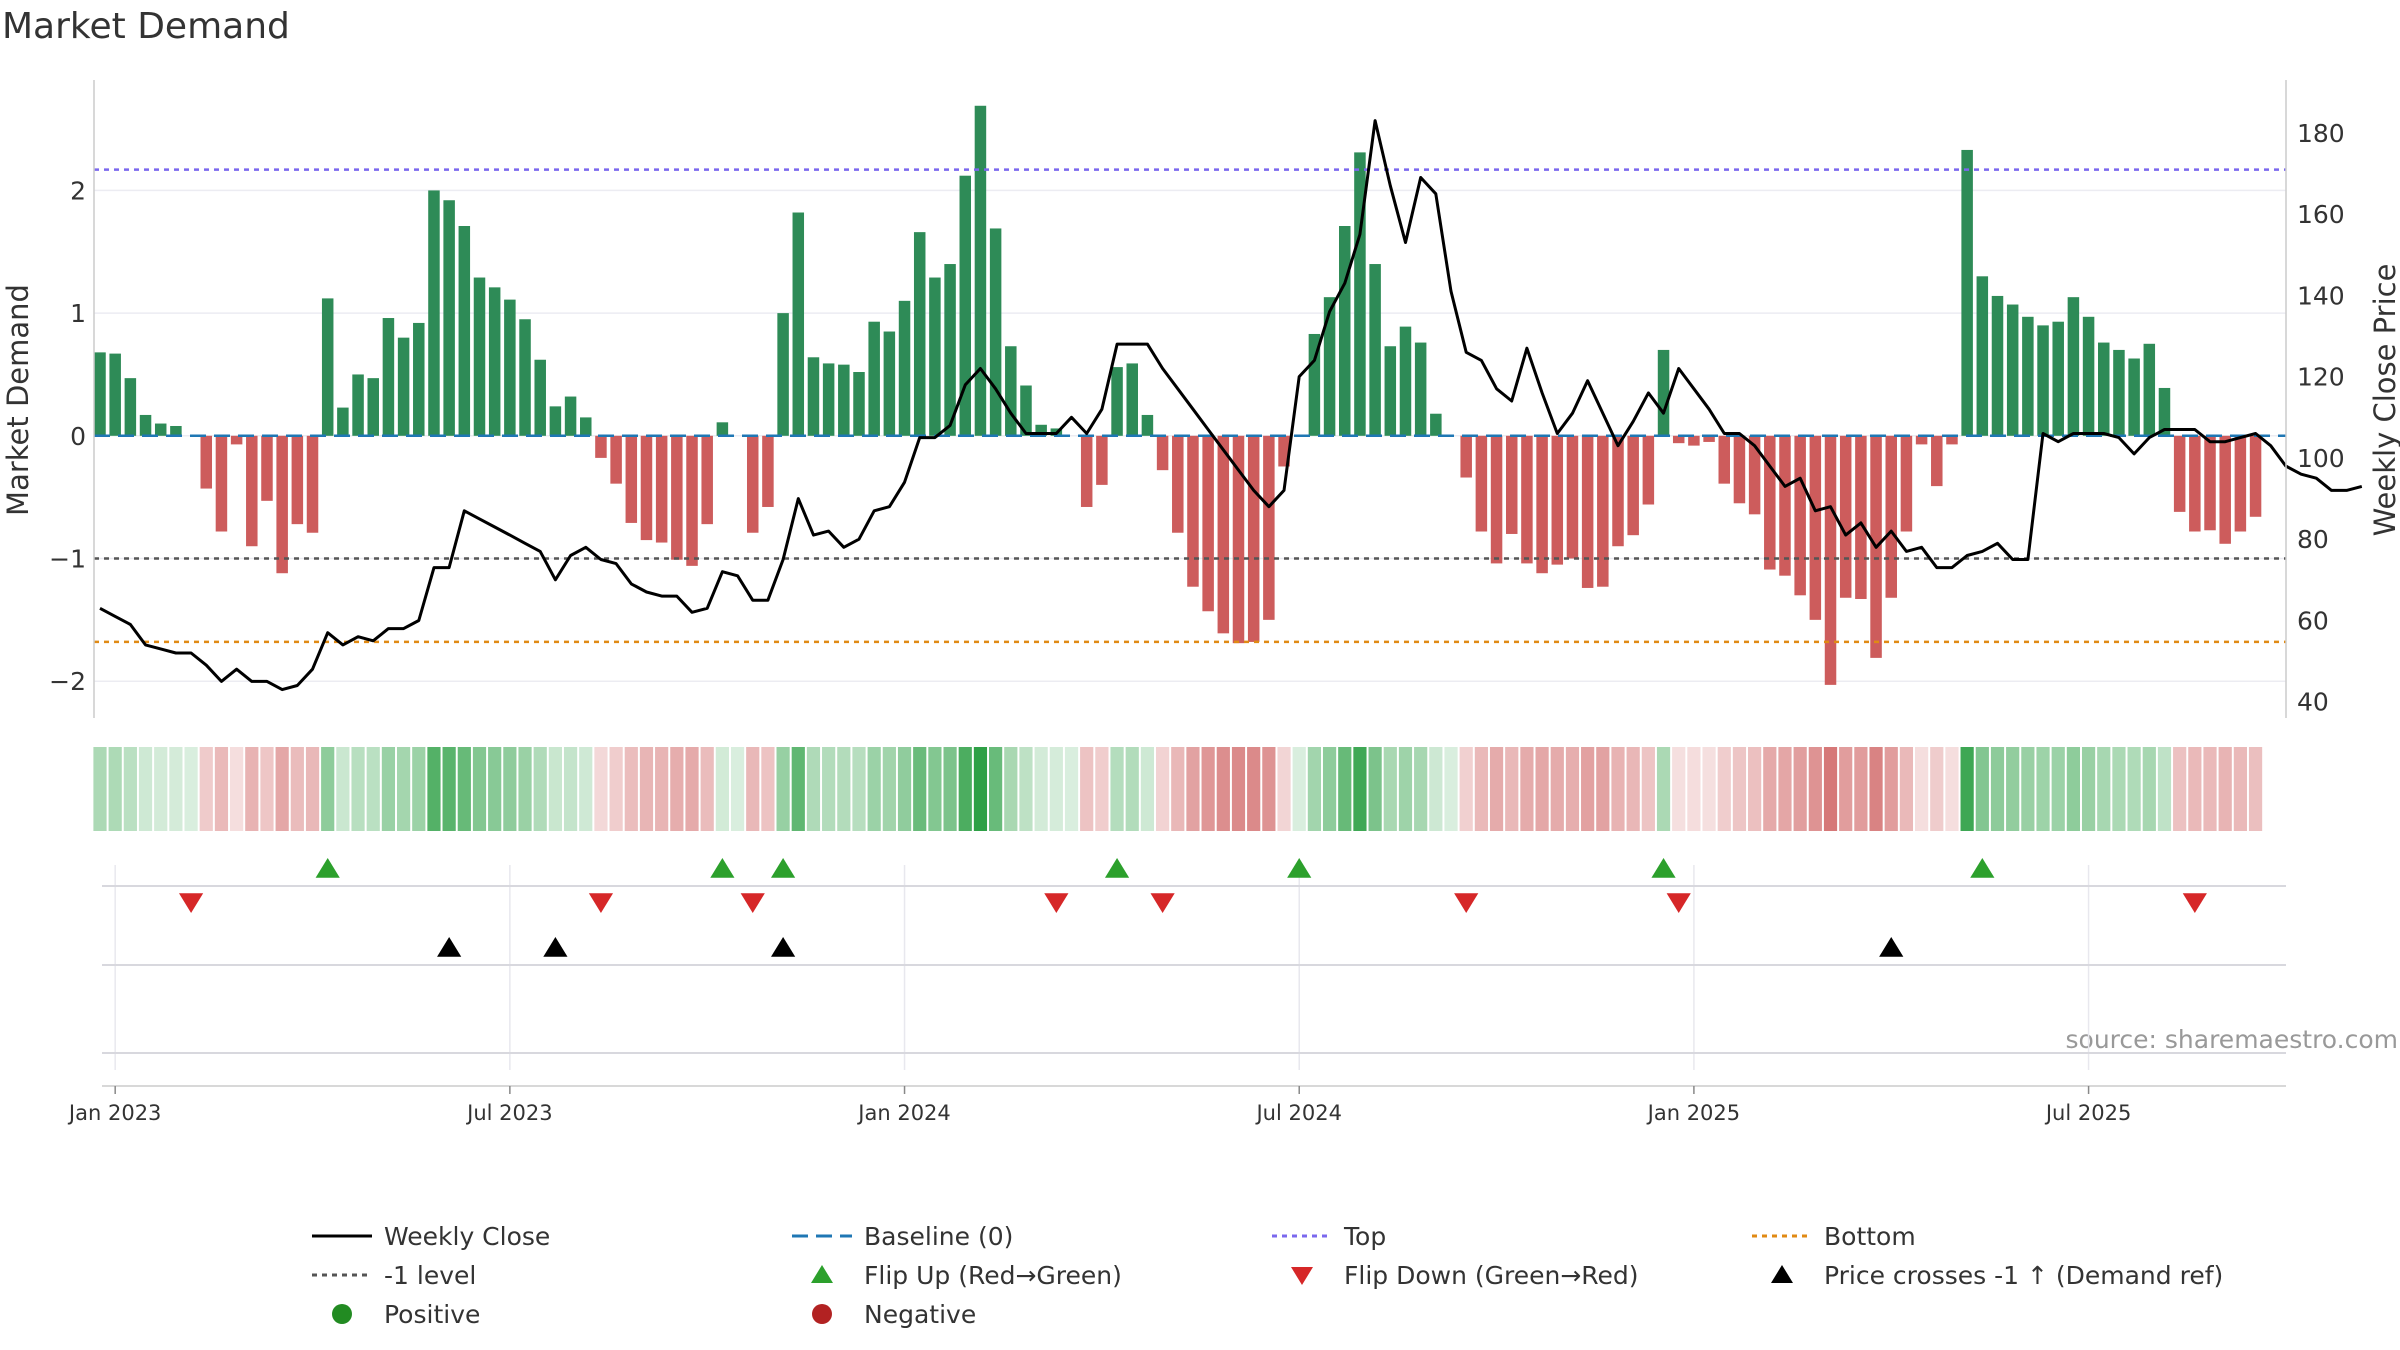 Image resolution: width=2400 pixels, height=1350 pixels. I want to click on x-tick-label: Jan 2023, so click(114, 1113).